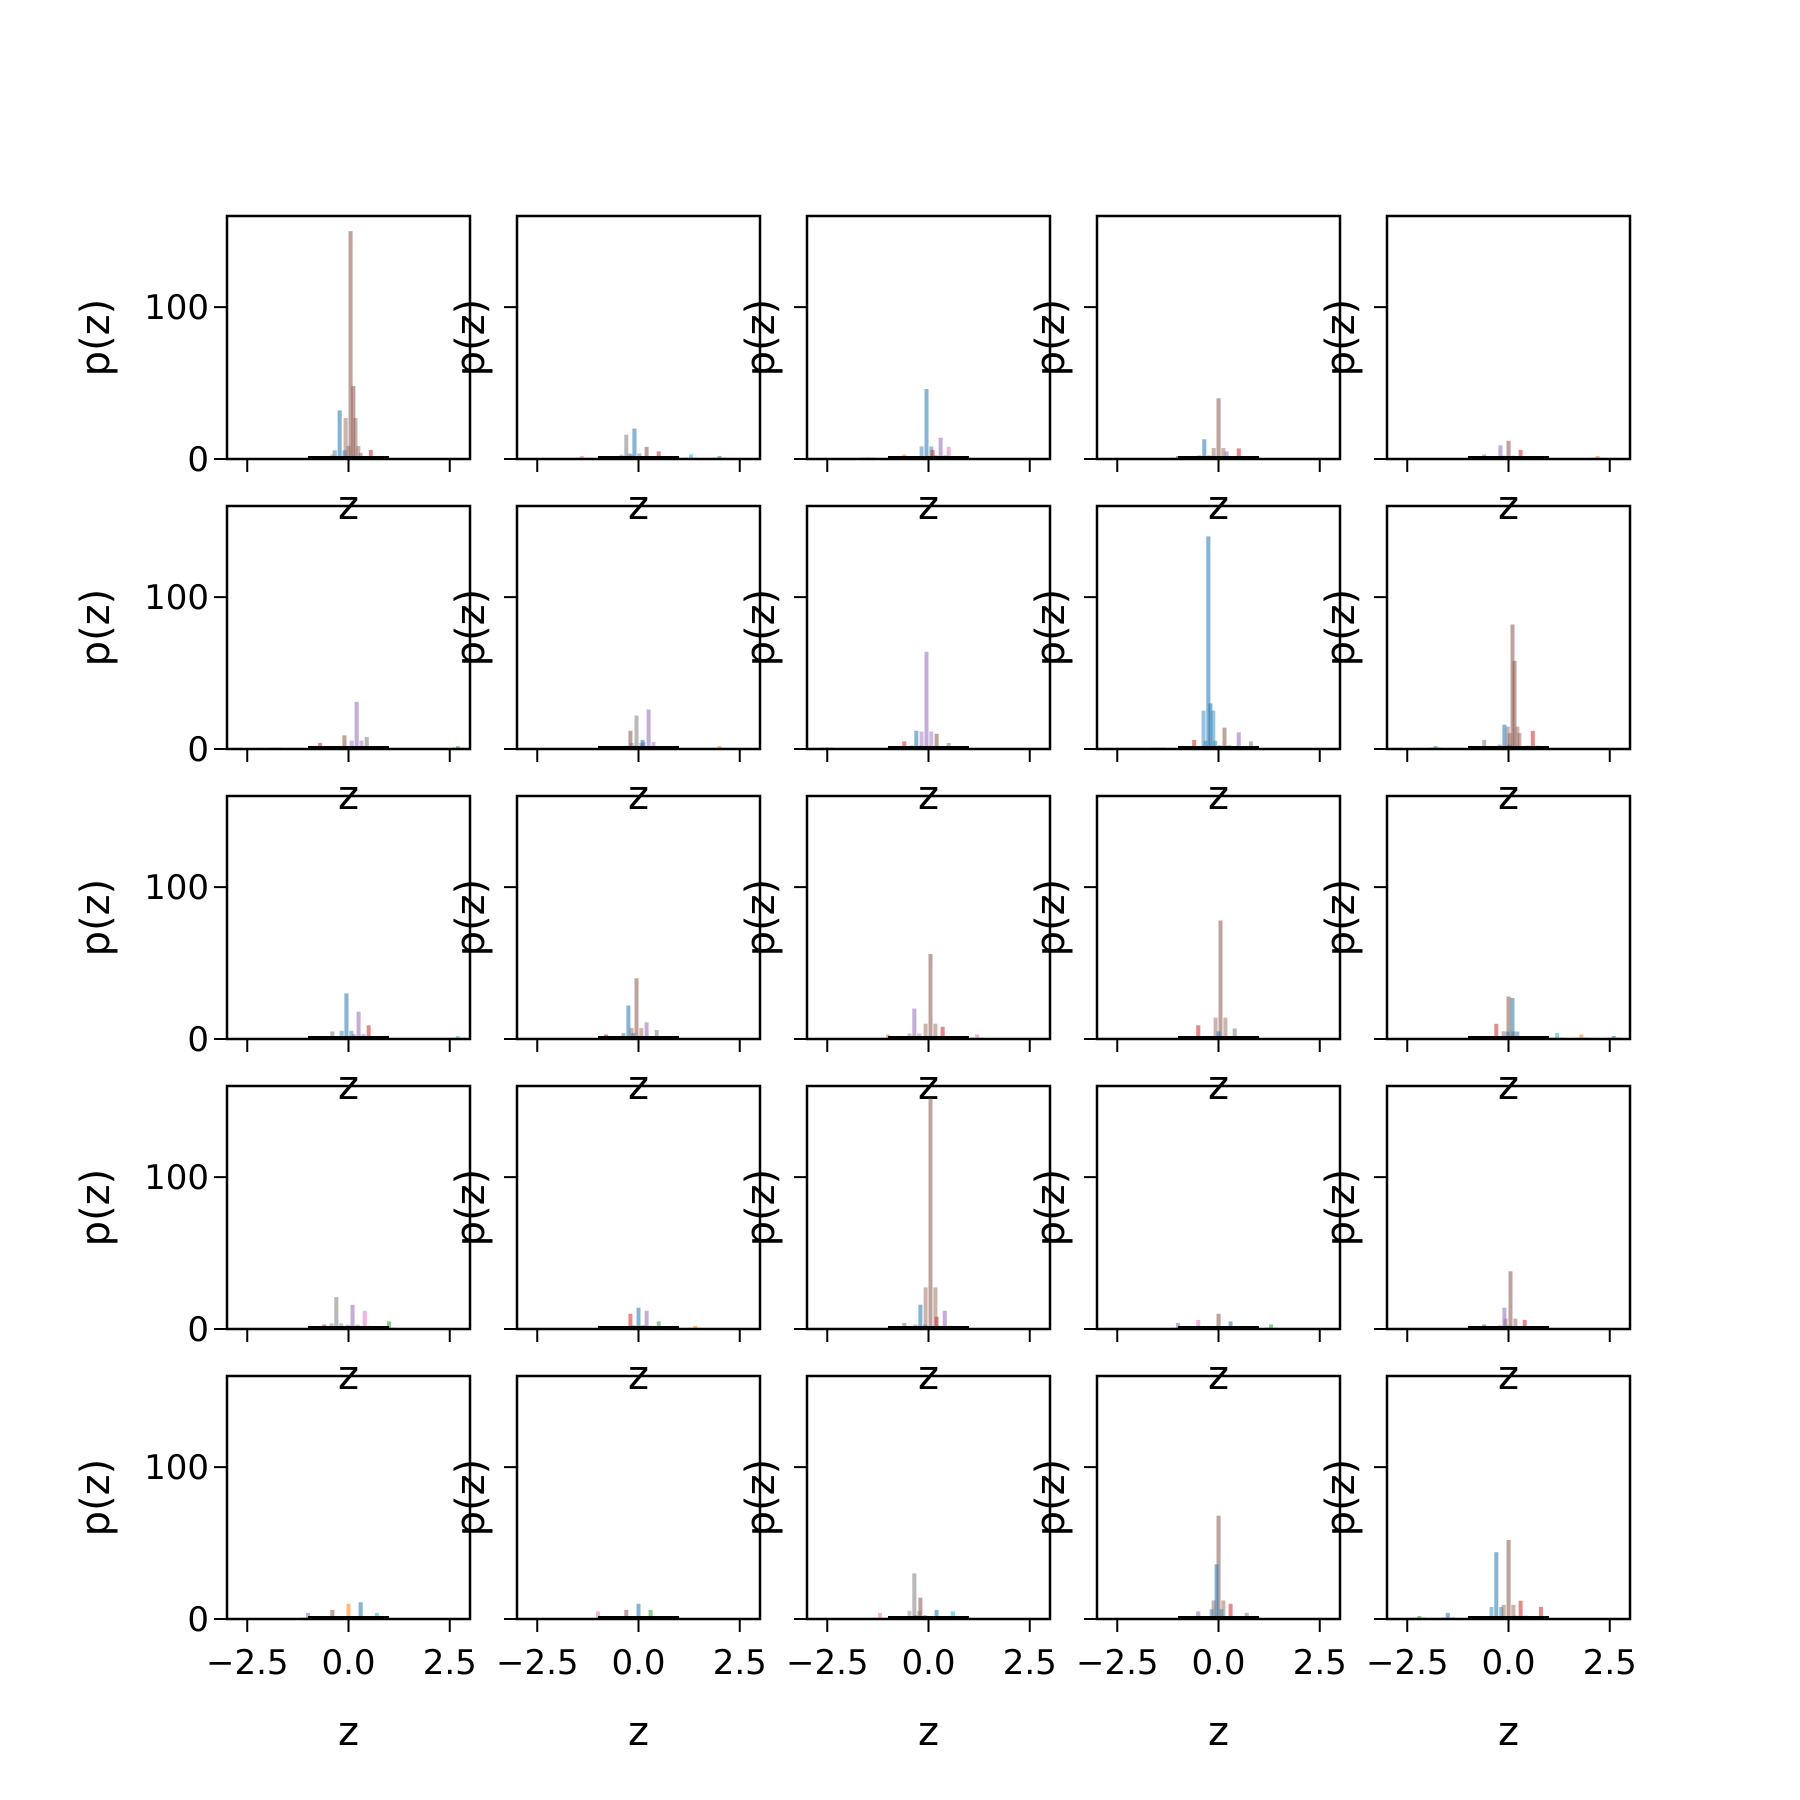  I want to click on y-tick-label: 100, so click(176, 1178).